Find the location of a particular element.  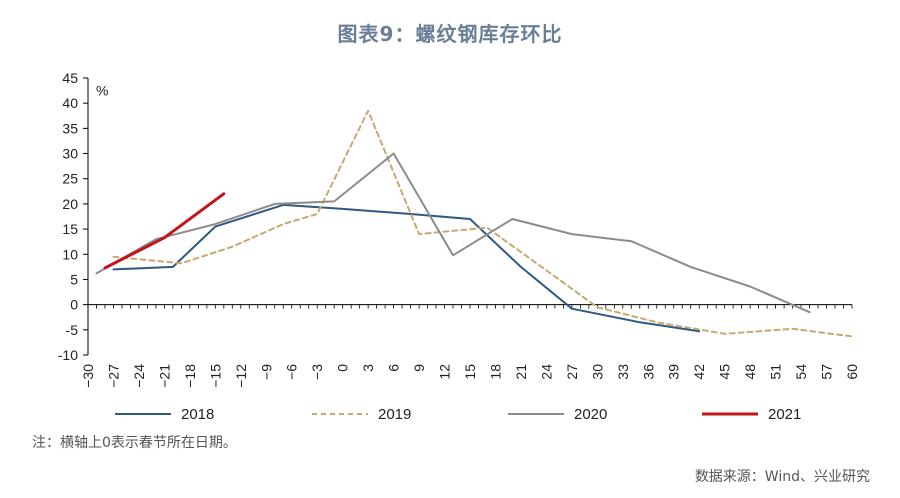

x-tick-label: −27 is located at coordinates (113, 376).